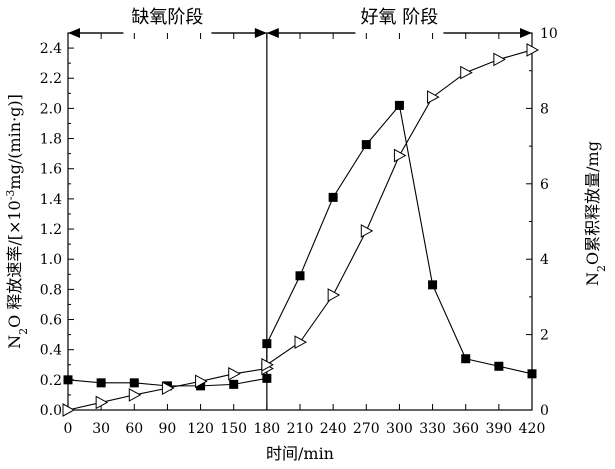 The width and height of the screenshot is (615, 469). I want to click on left-y-tick-label: 0.2, so click(51, 381).